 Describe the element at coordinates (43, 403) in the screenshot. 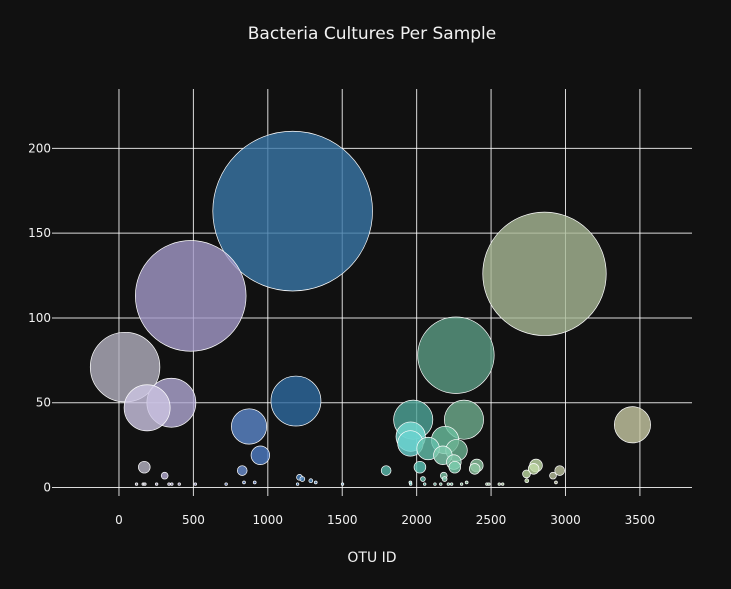

I see `y-tick-label: 50` at that location.